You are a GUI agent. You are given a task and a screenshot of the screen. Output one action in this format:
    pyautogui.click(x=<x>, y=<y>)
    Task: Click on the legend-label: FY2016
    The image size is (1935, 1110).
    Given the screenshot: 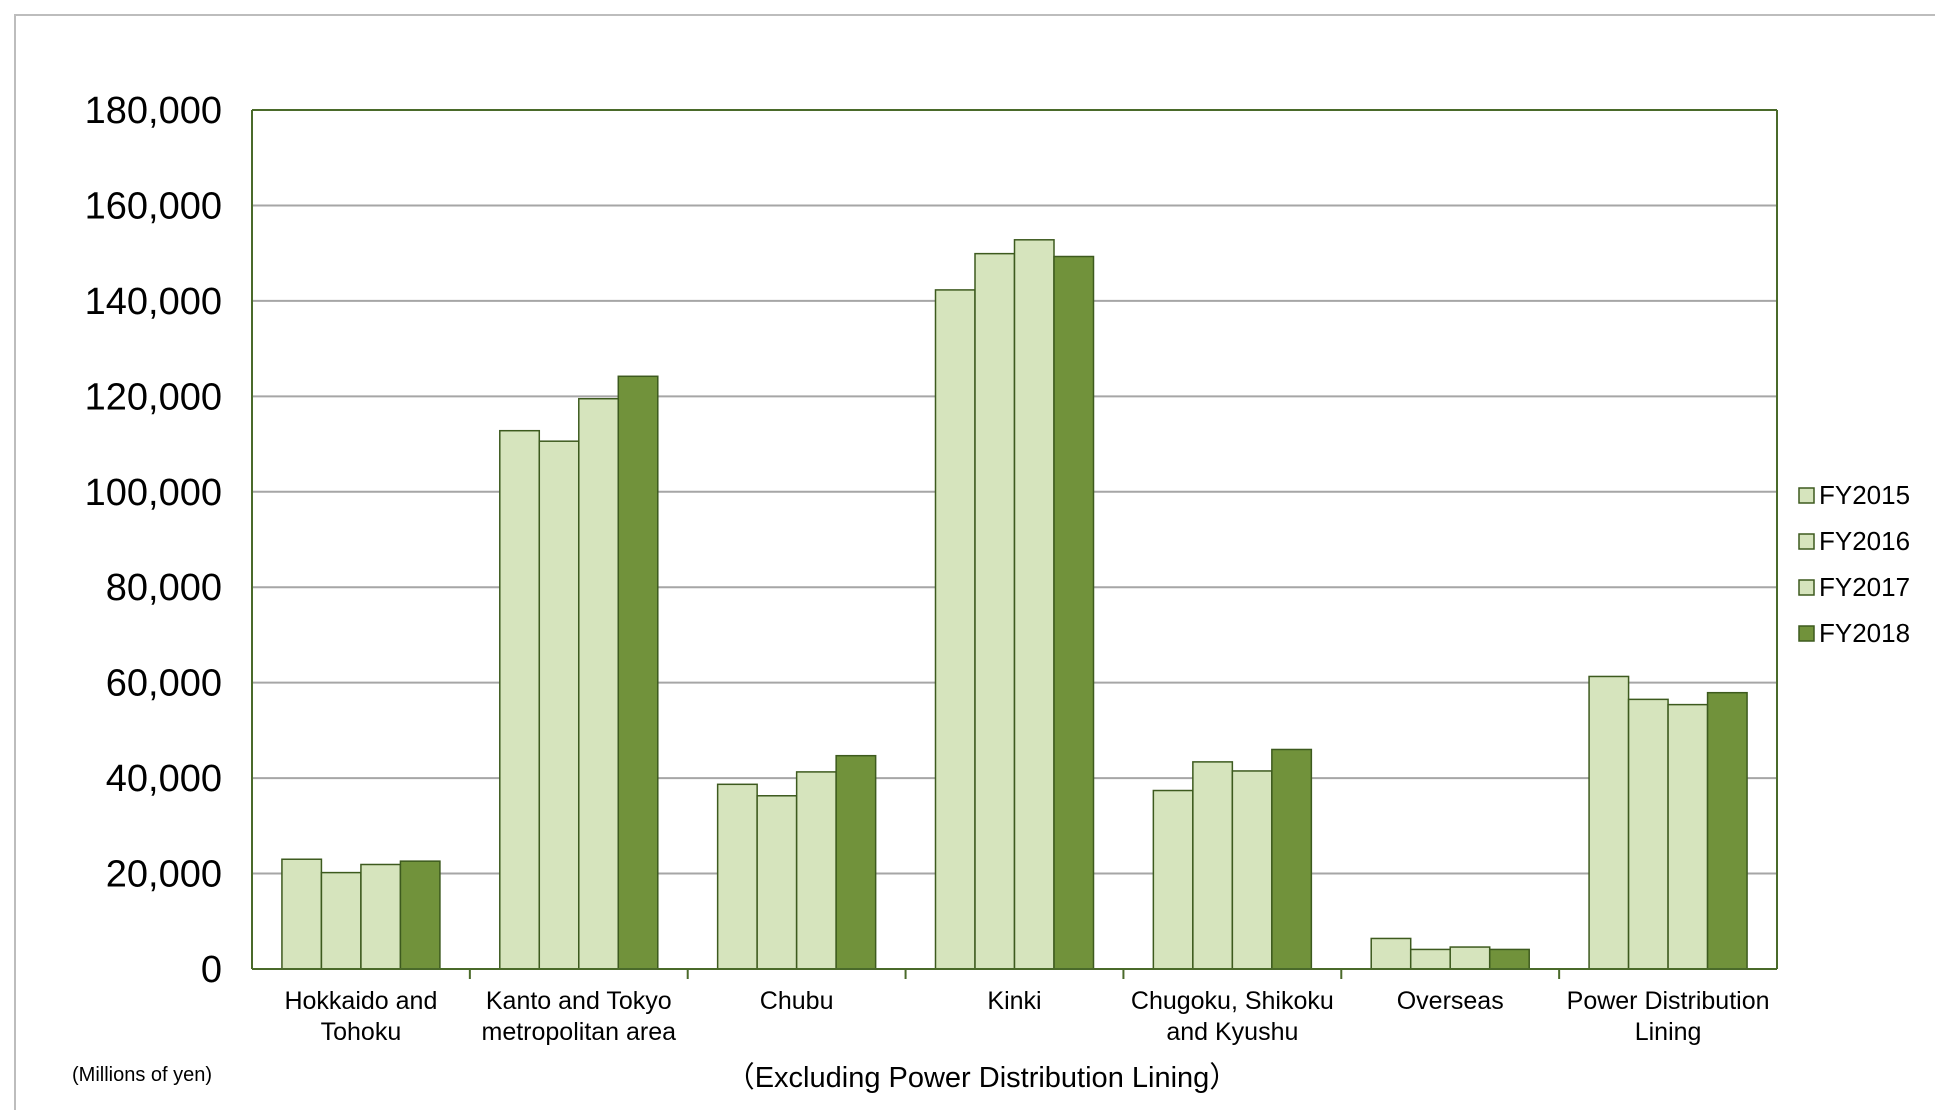 What is the action you would take?
    pyautogui.click(x=1864, y=541)
    